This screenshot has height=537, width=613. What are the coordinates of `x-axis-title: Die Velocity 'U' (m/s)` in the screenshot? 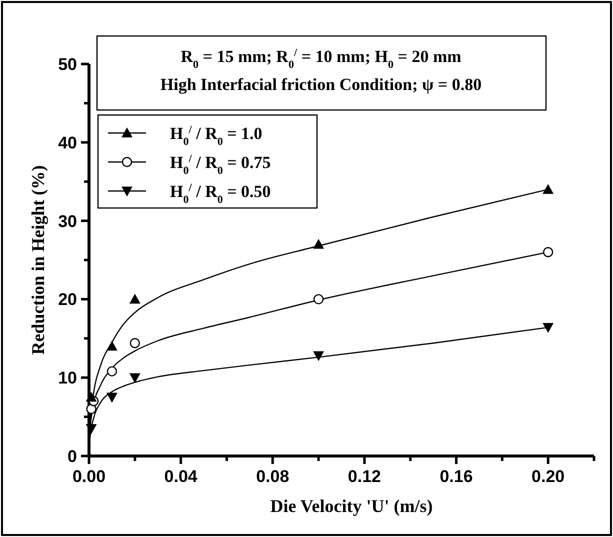 It's located at (351, 506).